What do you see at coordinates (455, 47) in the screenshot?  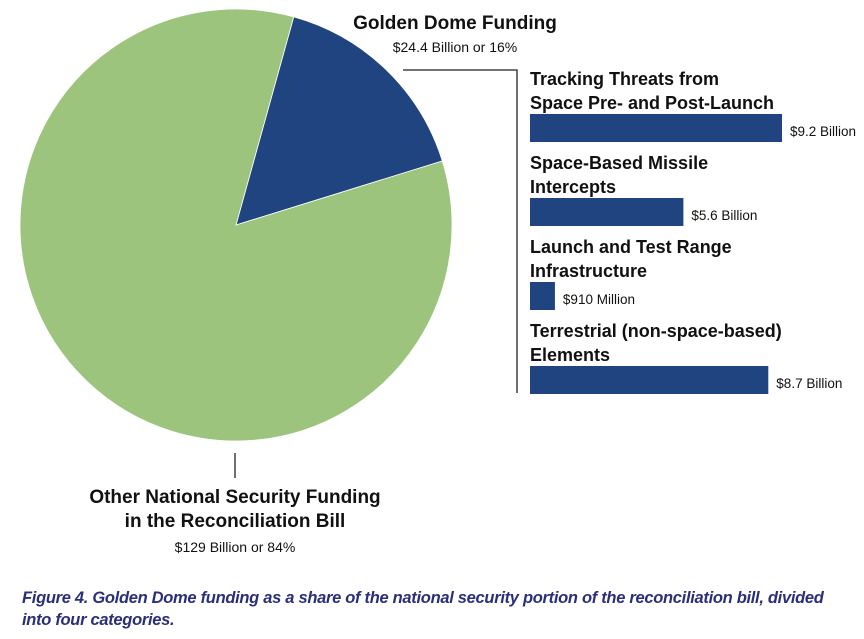 I see `golden-dome-value: $24.4 Billion or 16%` at bounding box center [455, 47].